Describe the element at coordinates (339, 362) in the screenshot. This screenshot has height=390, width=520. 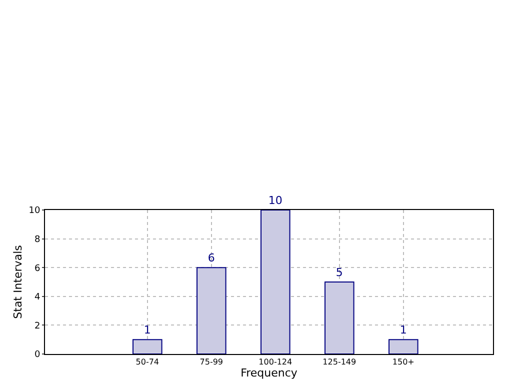
I see `x-tick-label: 125-149` at that location.